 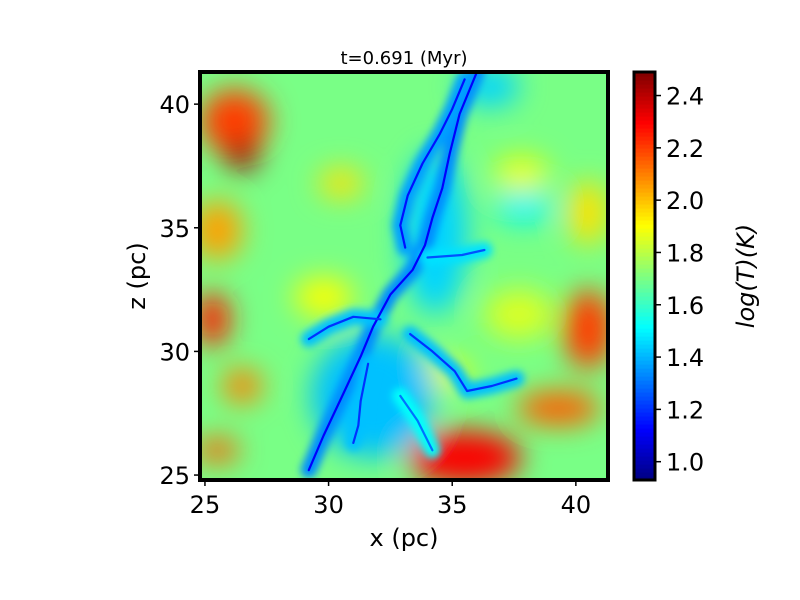 I want to click on y-axis-label: z (pc), so click(x=137, y=275).